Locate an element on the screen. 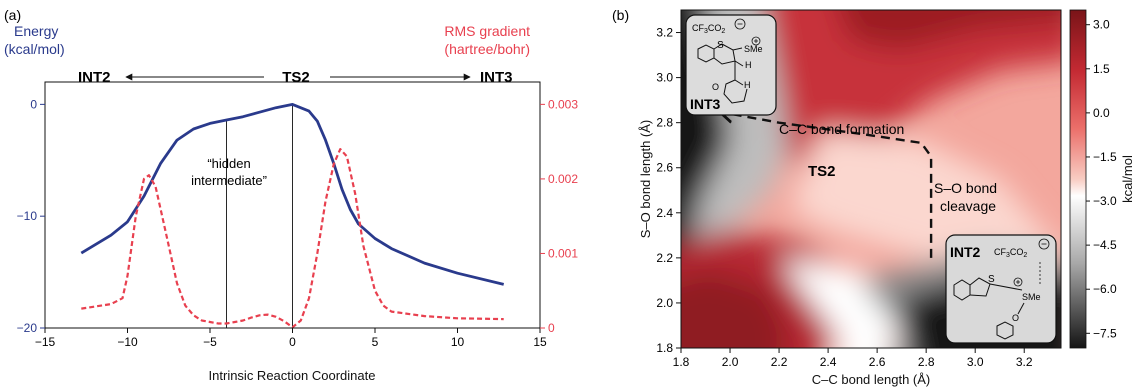 This screenshot has height=388, width=1143. right-y-axis-ticks: 0.003 0.002 0.001 0 is located at coordinates (559, 216).